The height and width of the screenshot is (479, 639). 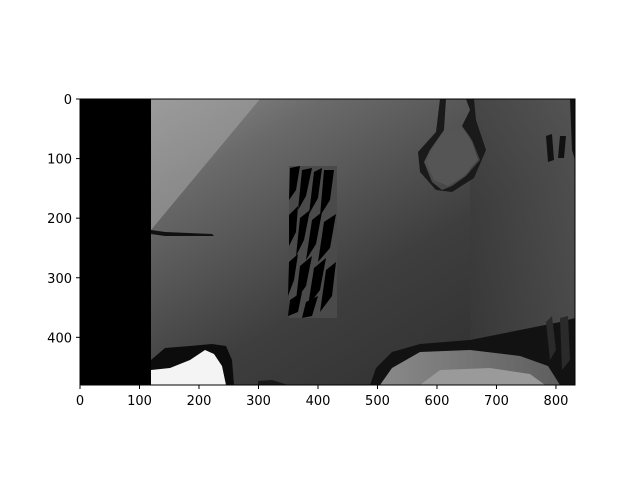 I want to click on y-tick-label: 400, so click(x=59, y=338).